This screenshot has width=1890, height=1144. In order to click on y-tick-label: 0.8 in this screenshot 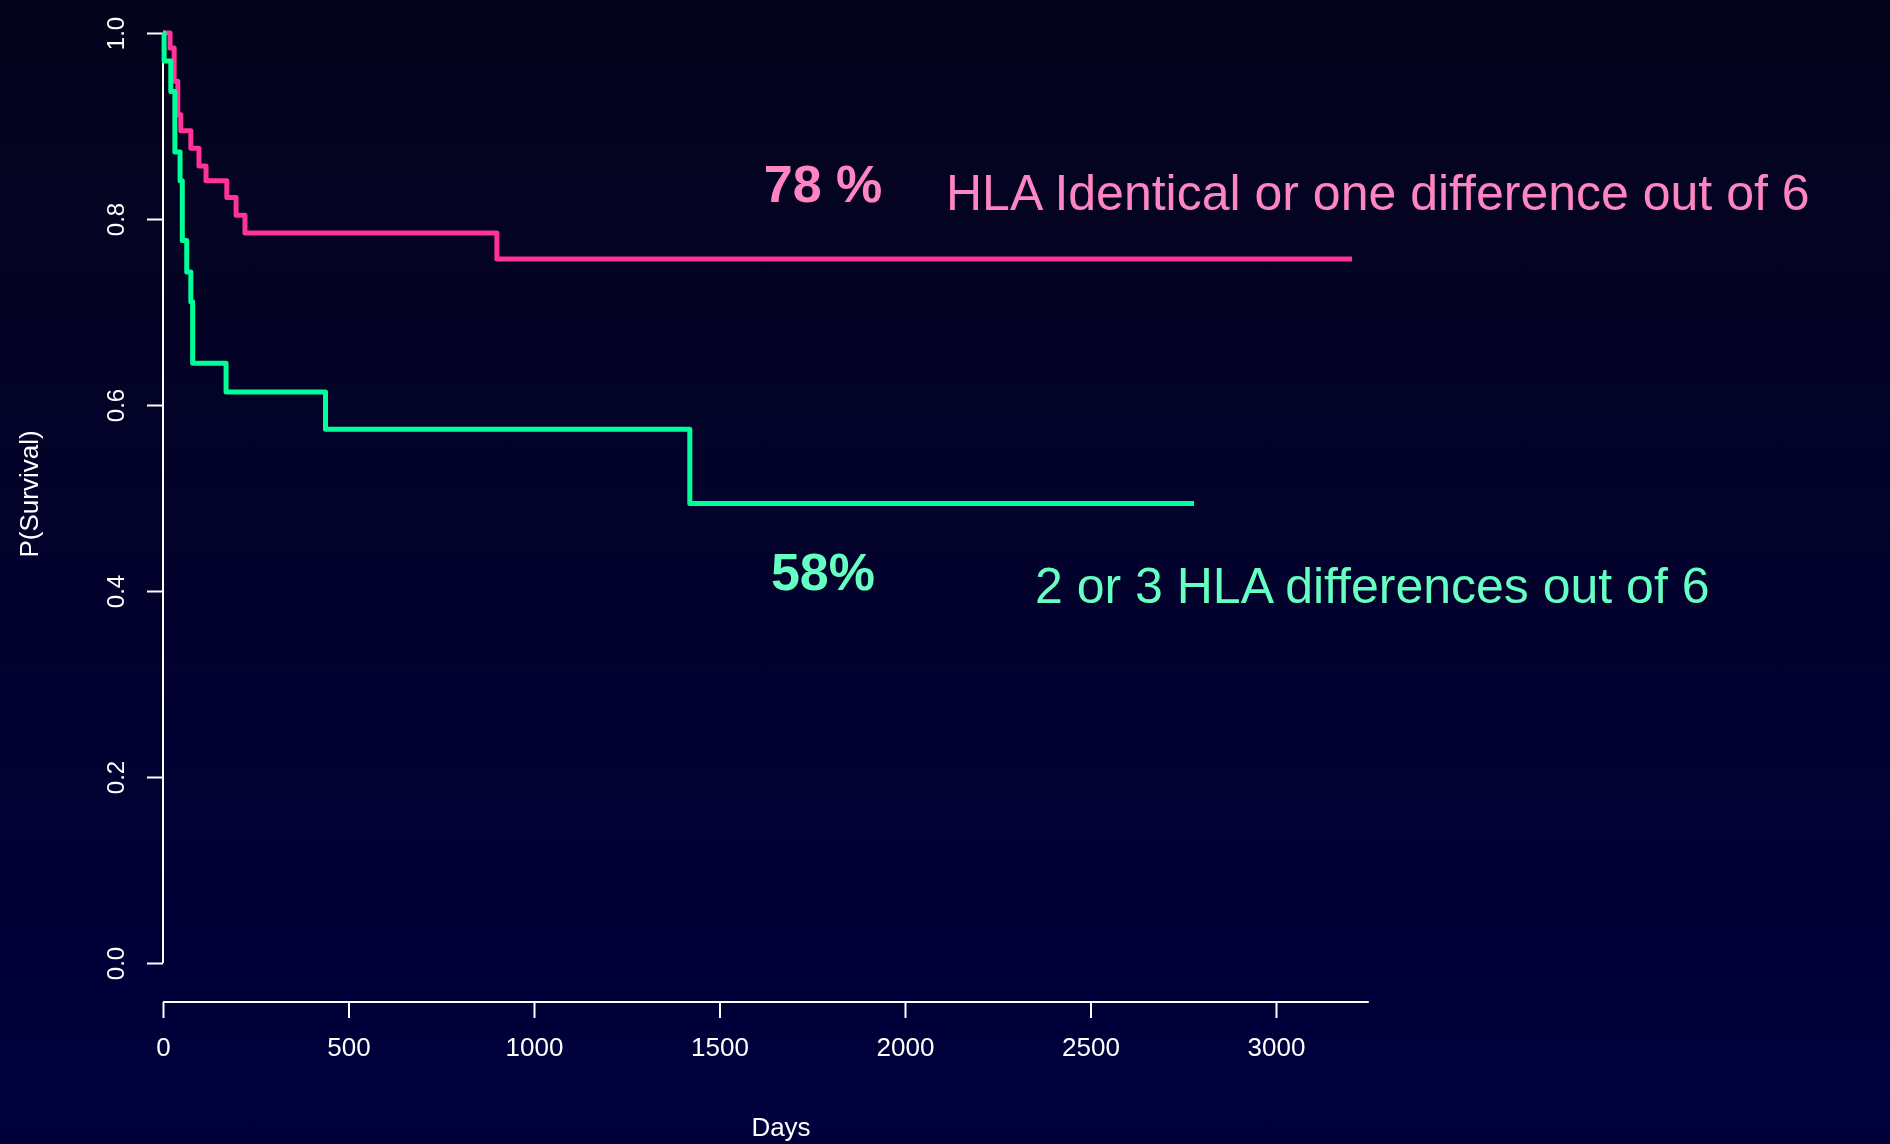, I will do `click(116, 219)`.